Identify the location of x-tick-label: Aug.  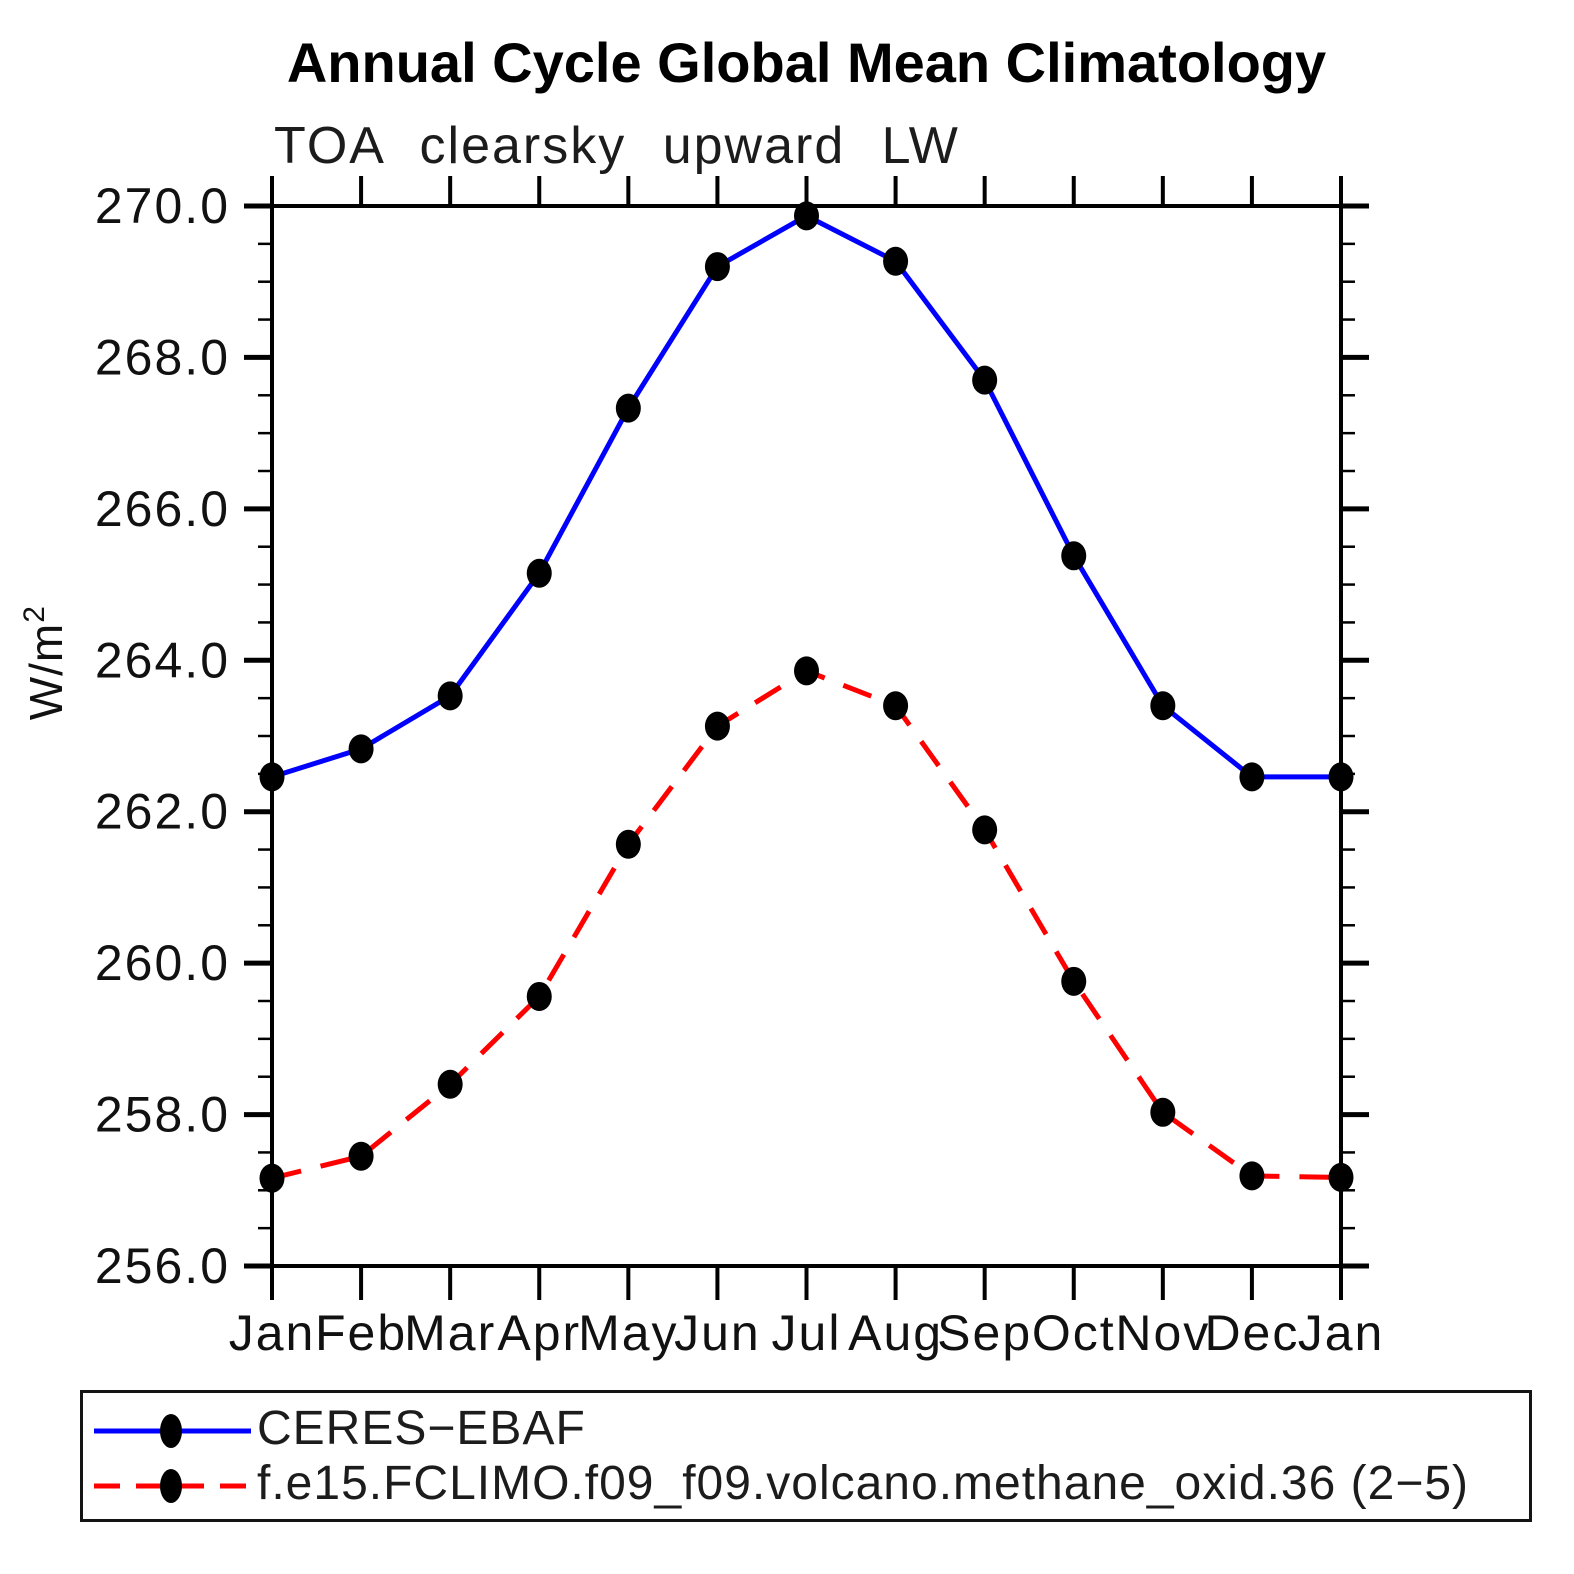
(895, 1333).